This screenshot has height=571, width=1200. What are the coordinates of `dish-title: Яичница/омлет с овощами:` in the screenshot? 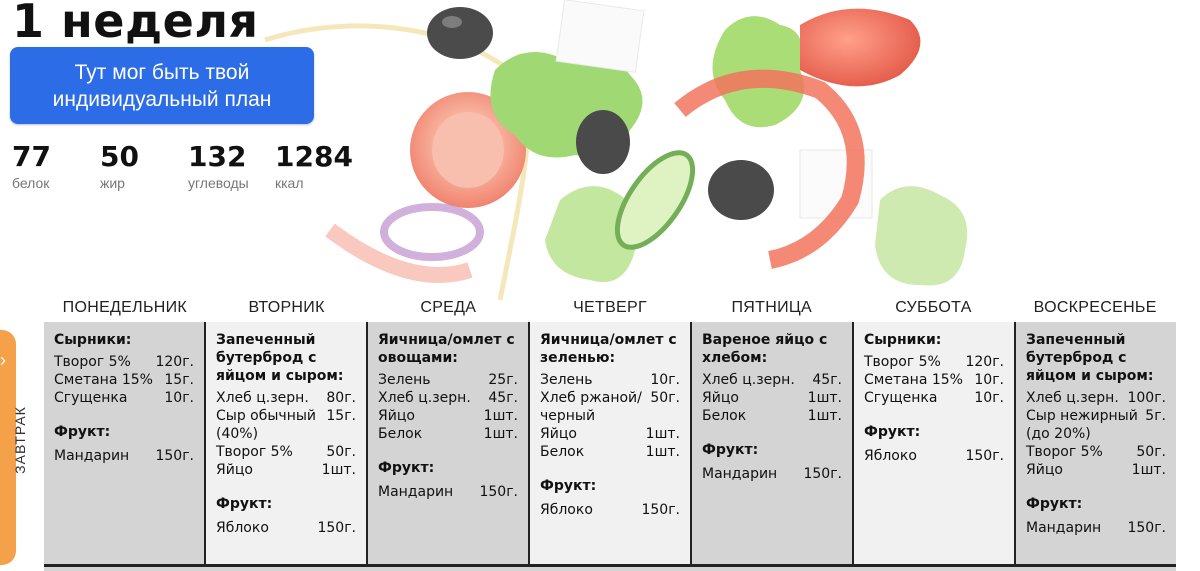 It's located at (446, 349).